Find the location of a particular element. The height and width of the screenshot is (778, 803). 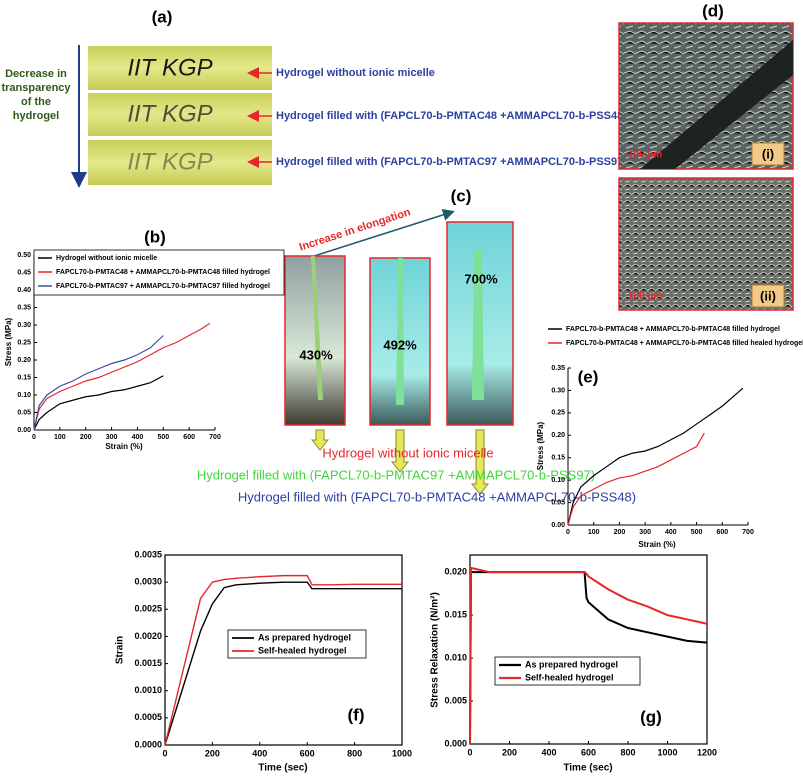

side-note: Decrease in is located at coordinates (36, 74).